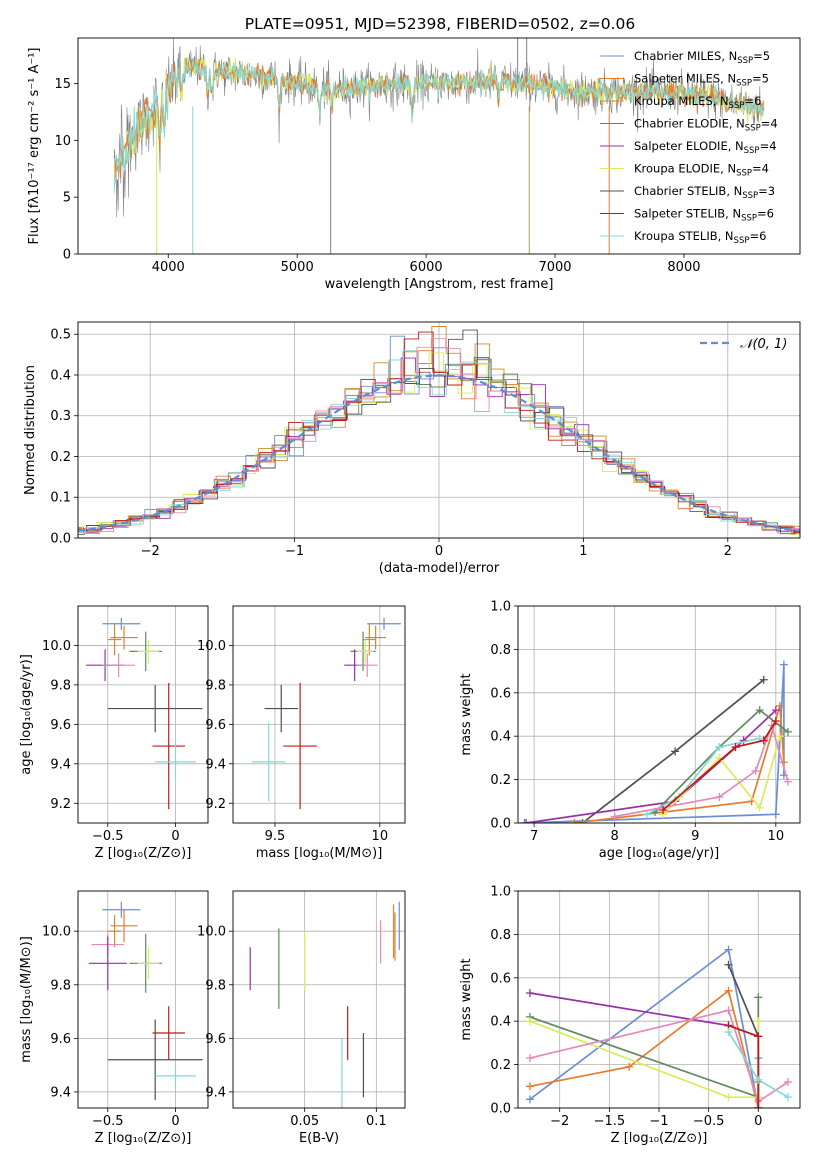 Image resolution: width=819 pixels, height=1170 pixels. Describe the element at coordinates (60, 804) in the screenshot. I see `y-tick-label: 9.2` at that location.